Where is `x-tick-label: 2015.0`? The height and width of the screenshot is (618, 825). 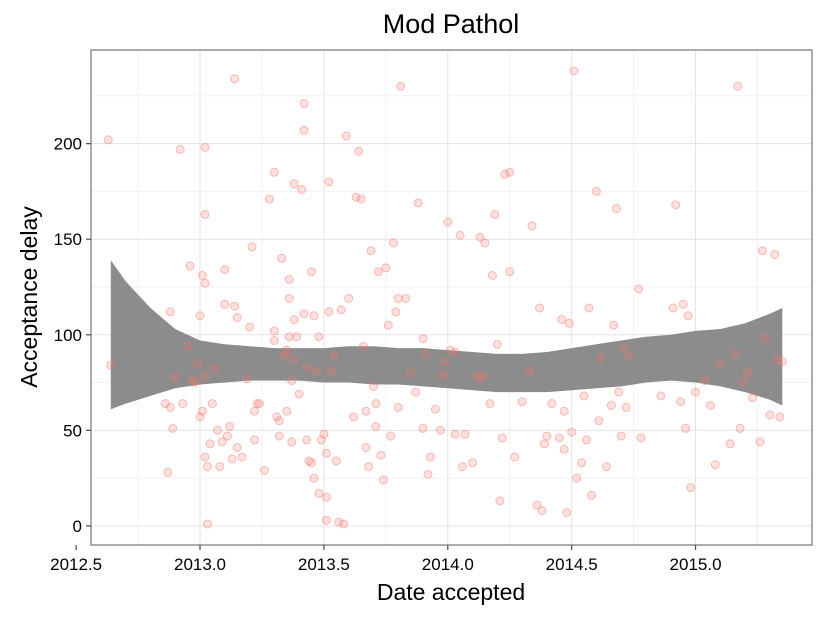
x-tick-label: 2015.0 is located at coordinates (696, 564).